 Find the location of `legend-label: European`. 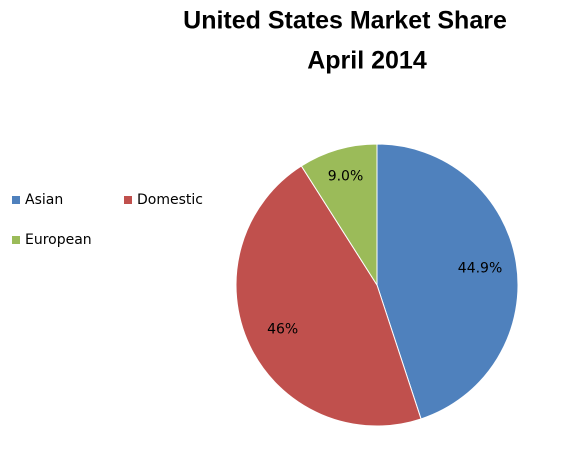

legend-label: European is located at coordinates (58, 240).